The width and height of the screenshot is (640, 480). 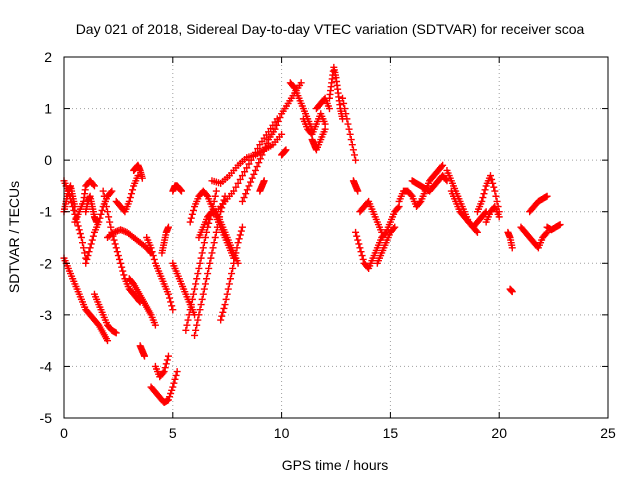 What do you see at coordinates (91, 209) in the screenshot?
I see `series-track-f` at bounding box center [91, 209].